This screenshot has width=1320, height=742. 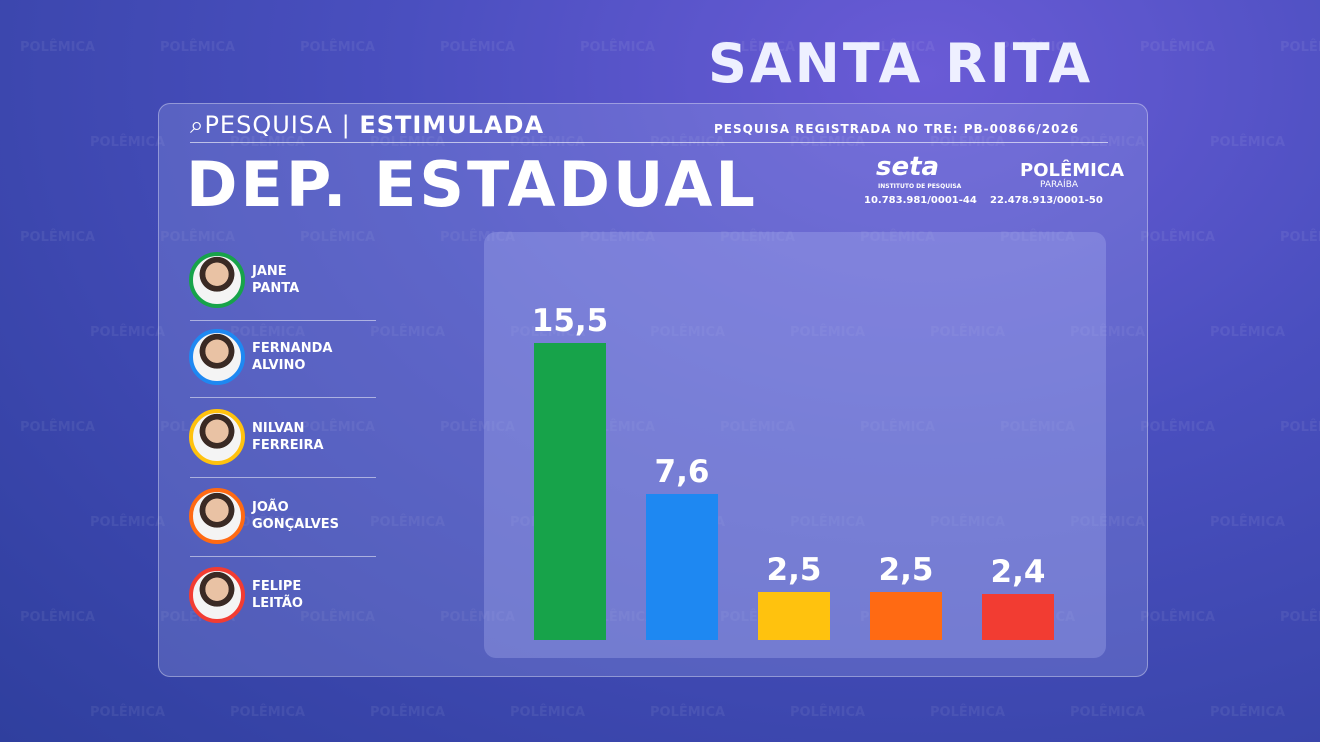 What do you see at coordinates (452, 125) in the screenshot?
I see `survey-kind: ESTIMULADA` at bounding box center [452, 125].